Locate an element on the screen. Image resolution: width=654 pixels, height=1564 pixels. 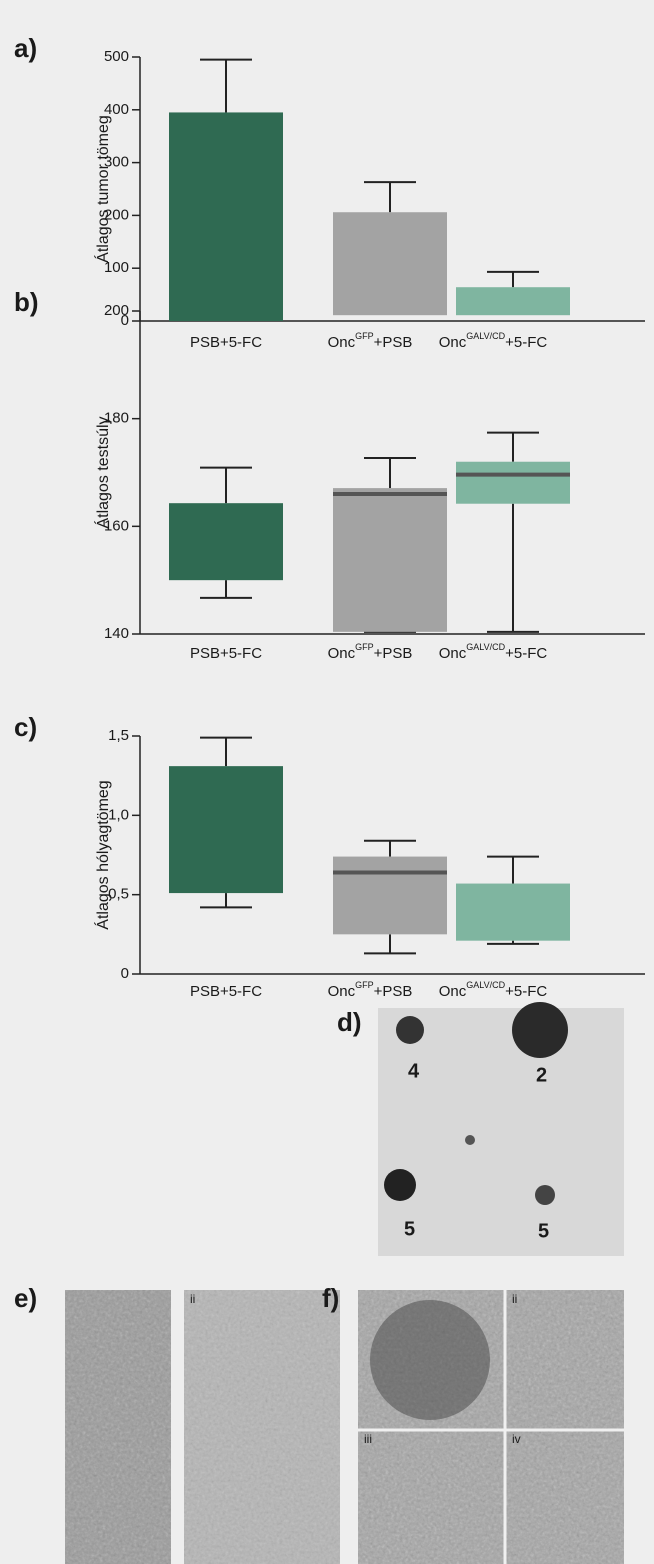
sample-mark: 2 is located at coordinates (541, 1075).